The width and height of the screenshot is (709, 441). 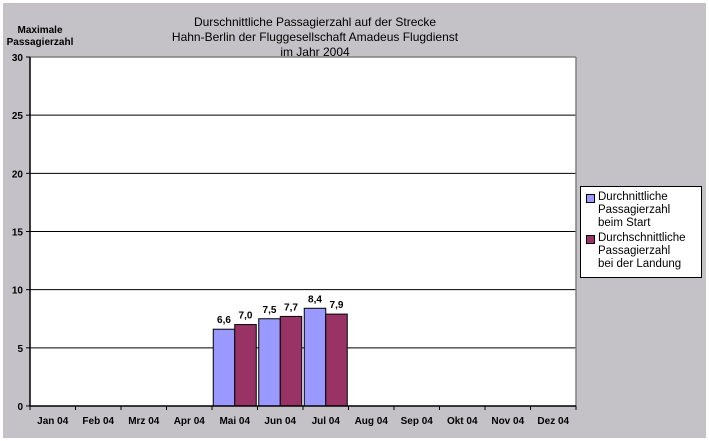 I want to click on y-tick-label: 0, so click(x=20, y=407).